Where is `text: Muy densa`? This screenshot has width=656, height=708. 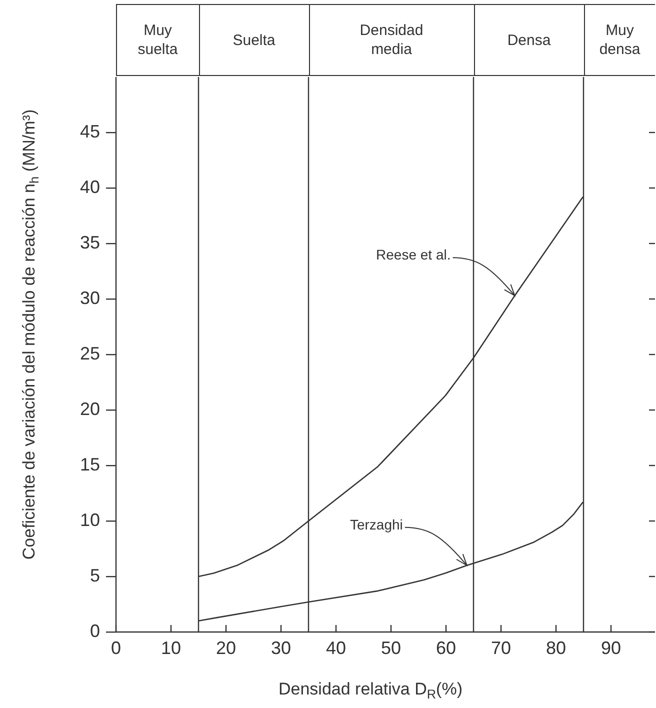 text: Muy densa is located at coordinates (619, 40).